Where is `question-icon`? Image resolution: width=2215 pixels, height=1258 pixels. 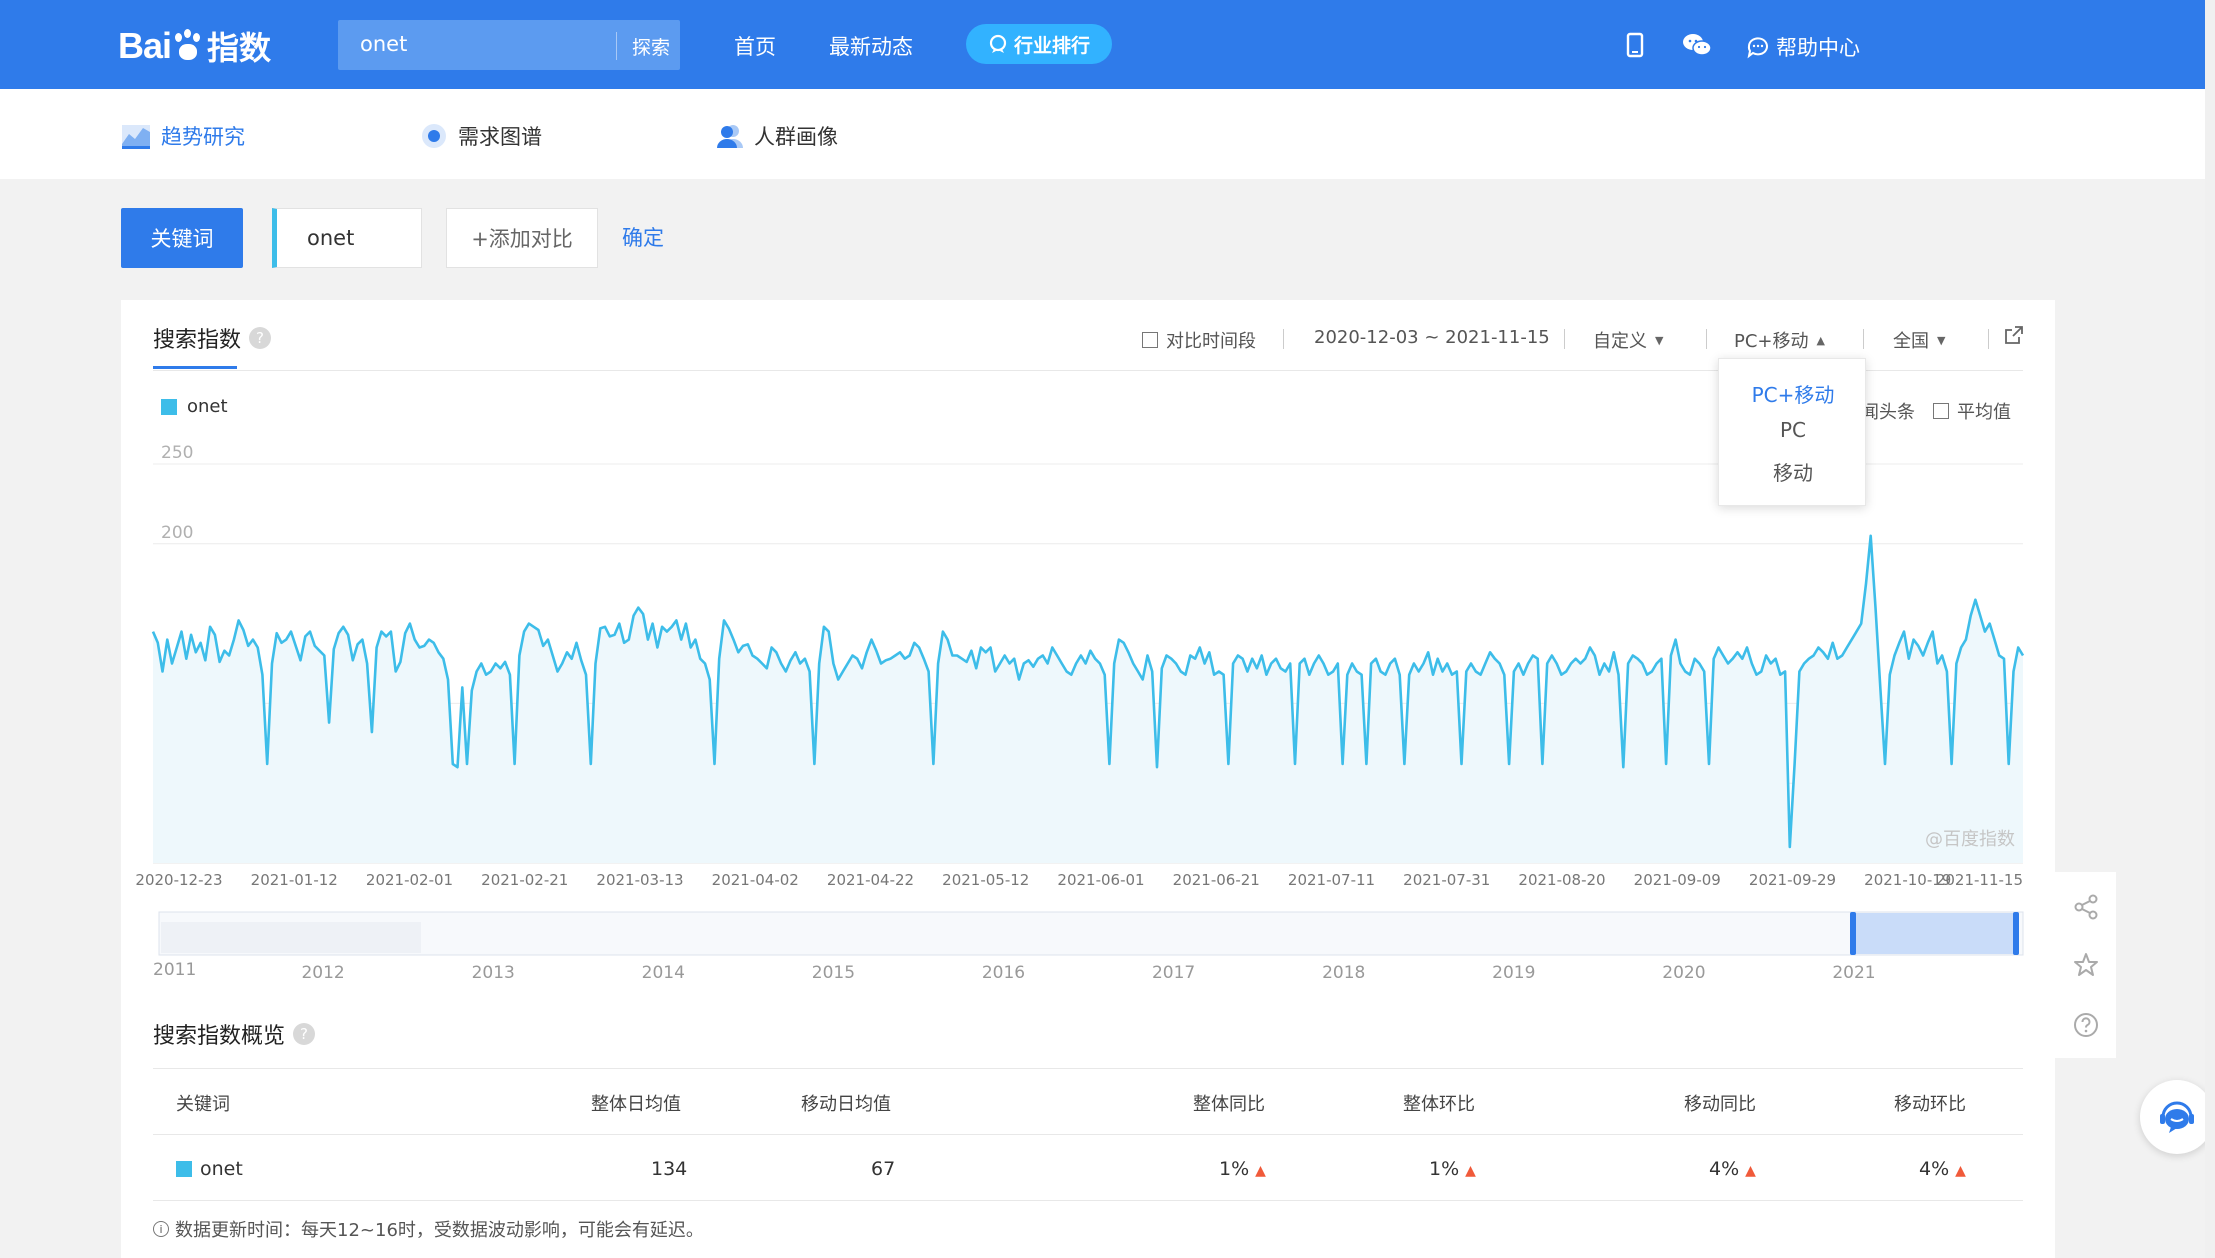
question-icon is located at coordinates (2086, 1025).